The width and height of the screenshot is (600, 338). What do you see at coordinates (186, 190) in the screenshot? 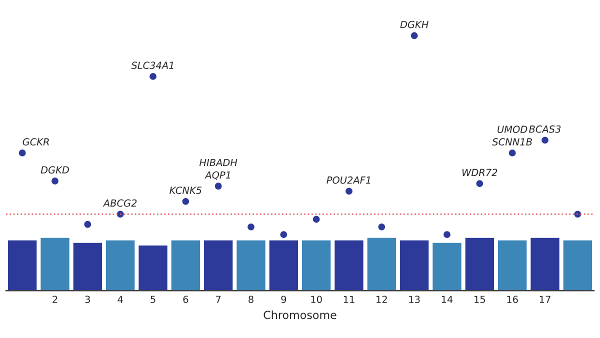
I see `annotation: KCNK5` at bounding box center [186, 190].